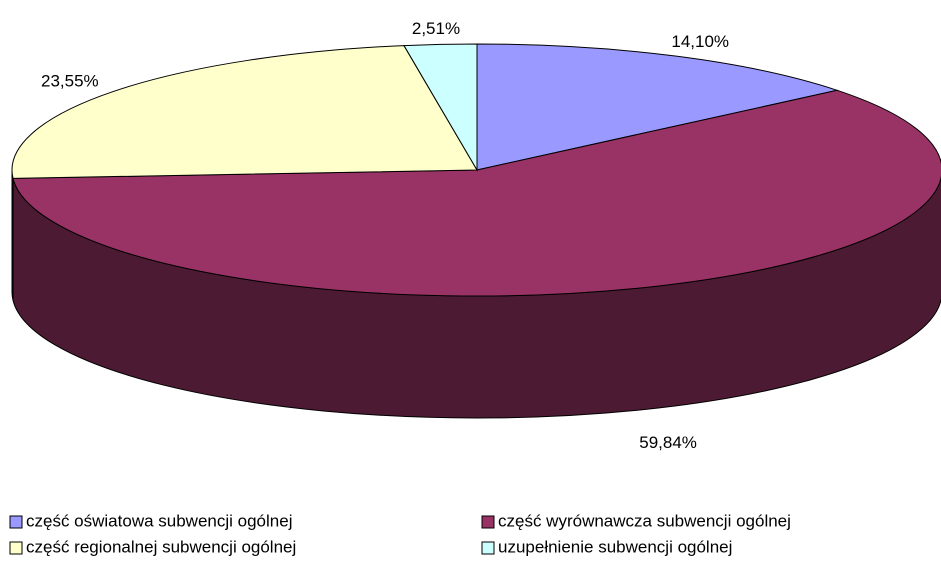  What do you see at coordinates (615, 546) in the screenshot?
I see `legend-label: uzupełnienie subwencji ogólnej` at bounding box center [615, 546].